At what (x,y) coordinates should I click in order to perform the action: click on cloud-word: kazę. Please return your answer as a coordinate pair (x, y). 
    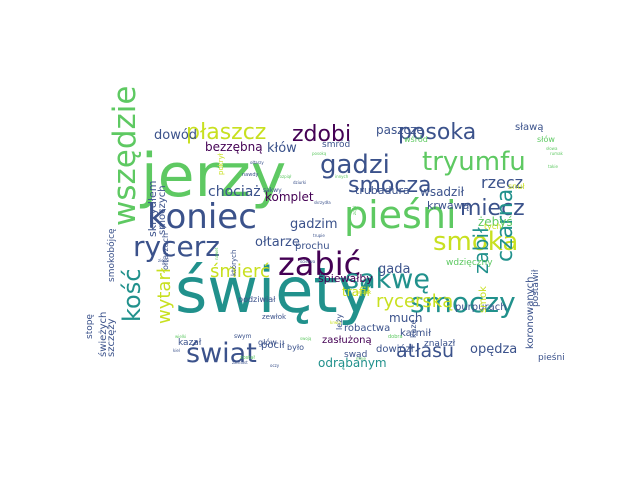
    Looking at the image, I should click on (413, 328).